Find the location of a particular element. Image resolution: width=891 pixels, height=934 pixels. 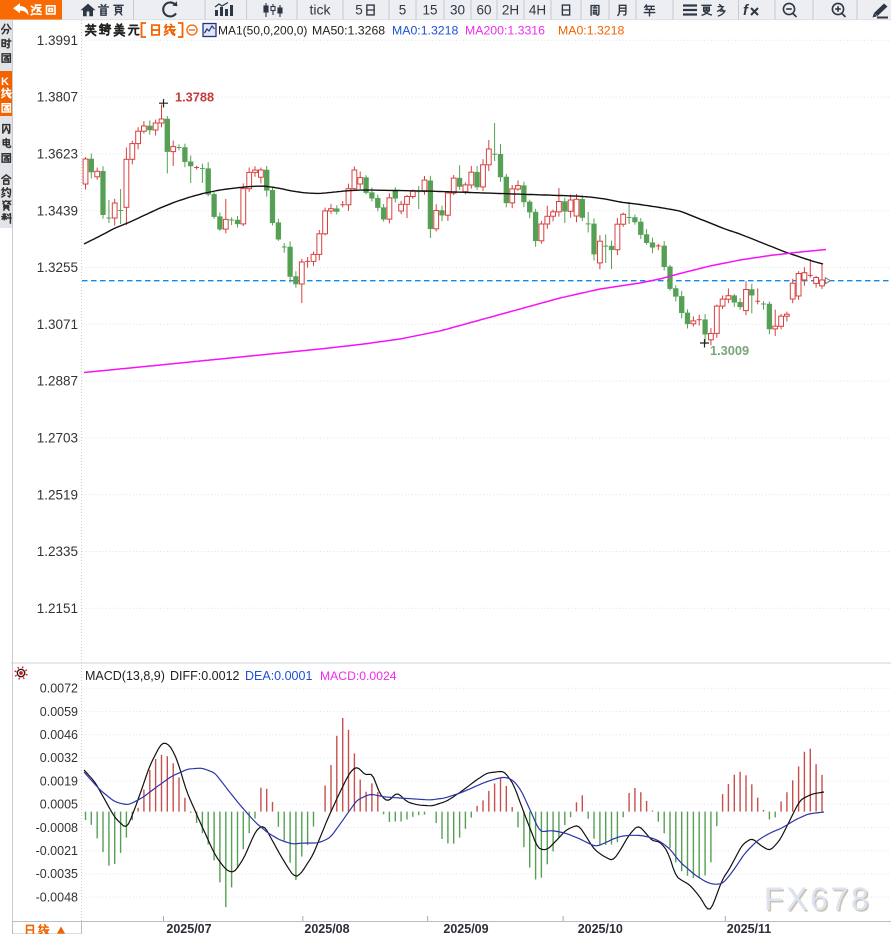

svg-text: 1.3255 is located at coordinates (57, 267).